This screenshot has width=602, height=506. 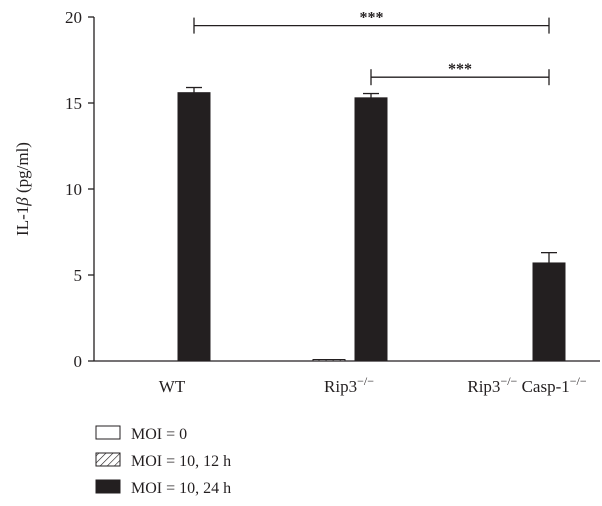 What do you see at coordinates (349, 385) in the screenshot?
I see `x-tick-label: Rip3−/−` at bounding box center [349, 385].